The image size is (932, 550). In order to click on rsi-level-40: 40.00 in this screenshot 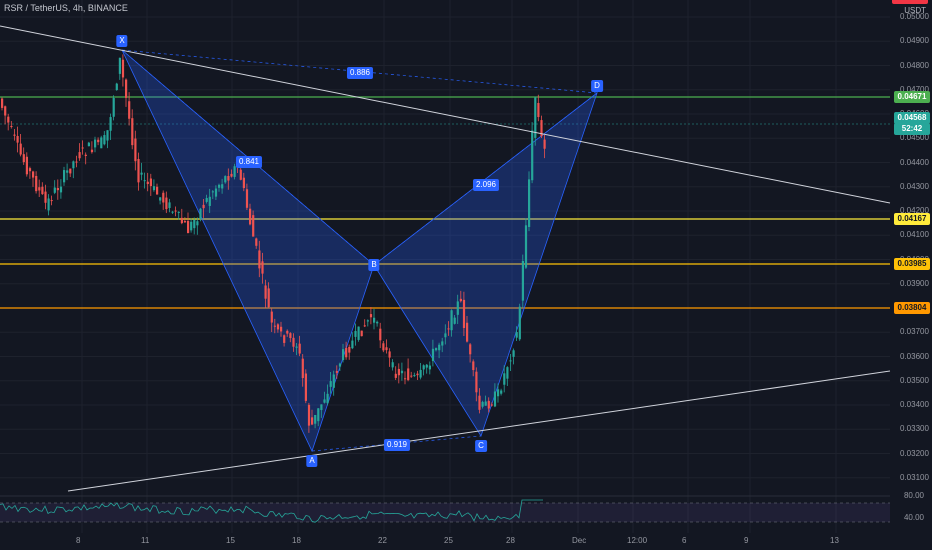, I will do `click(913, 517)`.